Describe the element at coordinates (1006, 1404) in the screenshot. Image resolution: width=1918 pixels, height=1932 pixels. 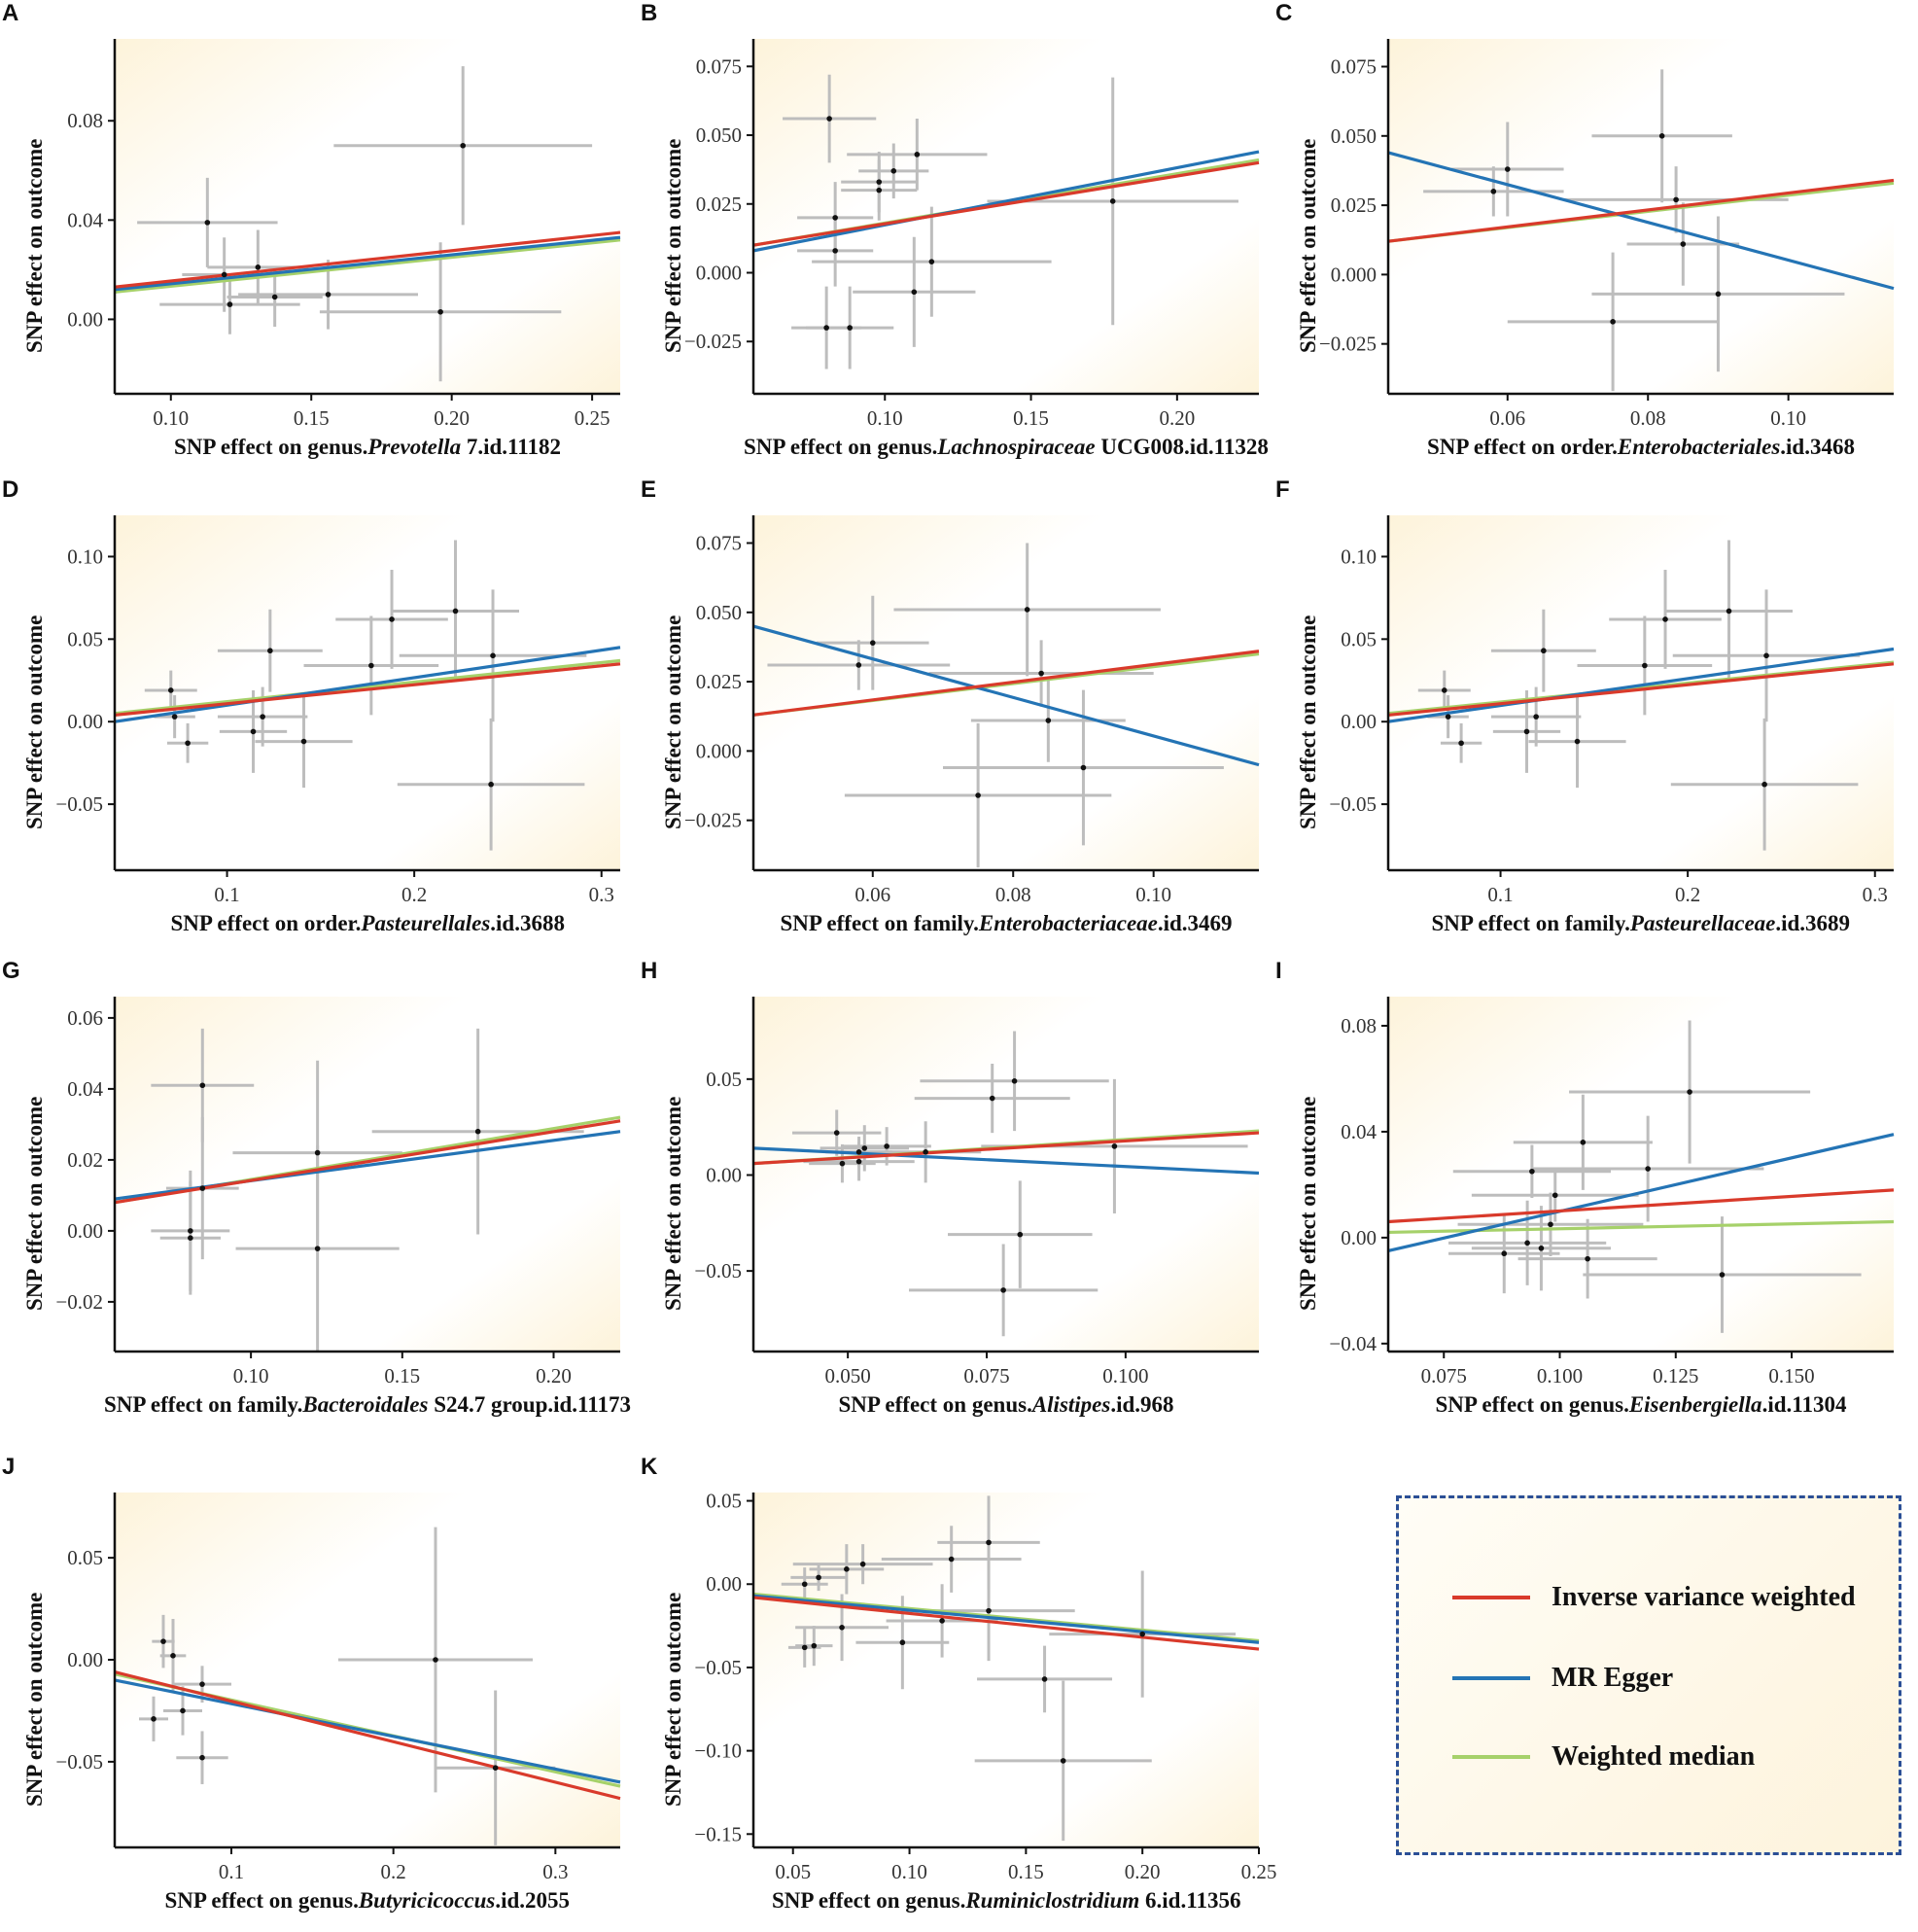
I see `x-axis-title: SNP effect on genus.Alistipes.id.968` at that location.